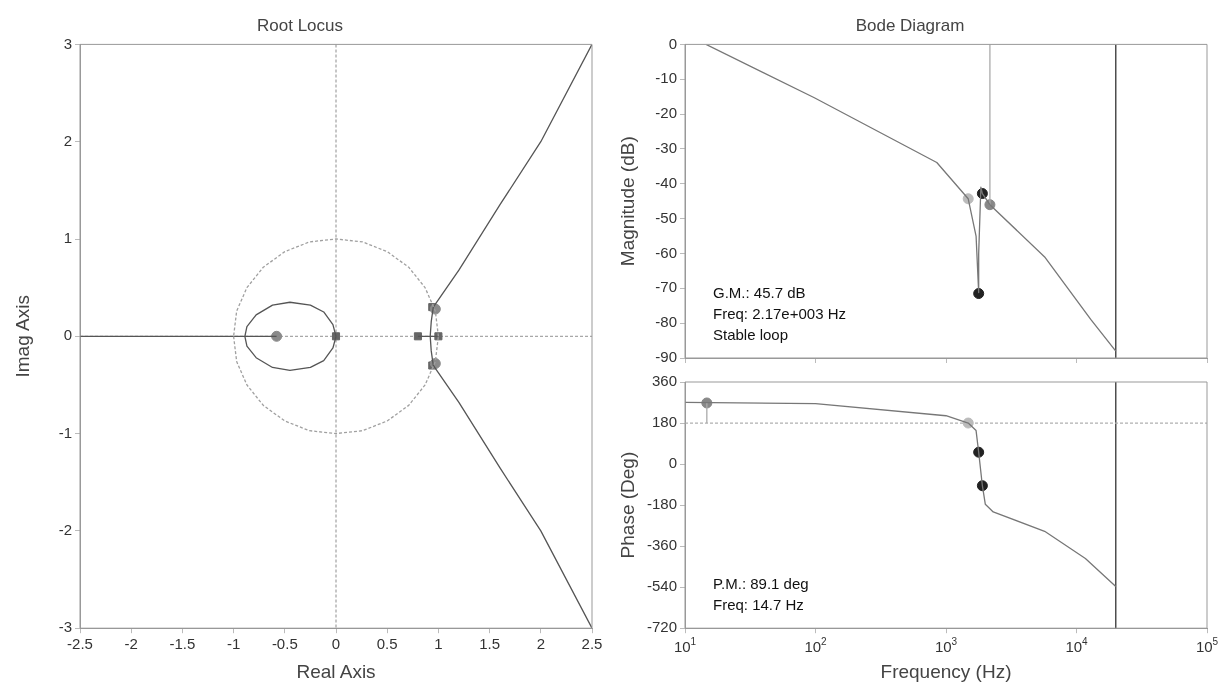 Image resolution: width=1227 pixels, height=686 pixels. I want to click on y-tick-label: -2, so click(65, 530).